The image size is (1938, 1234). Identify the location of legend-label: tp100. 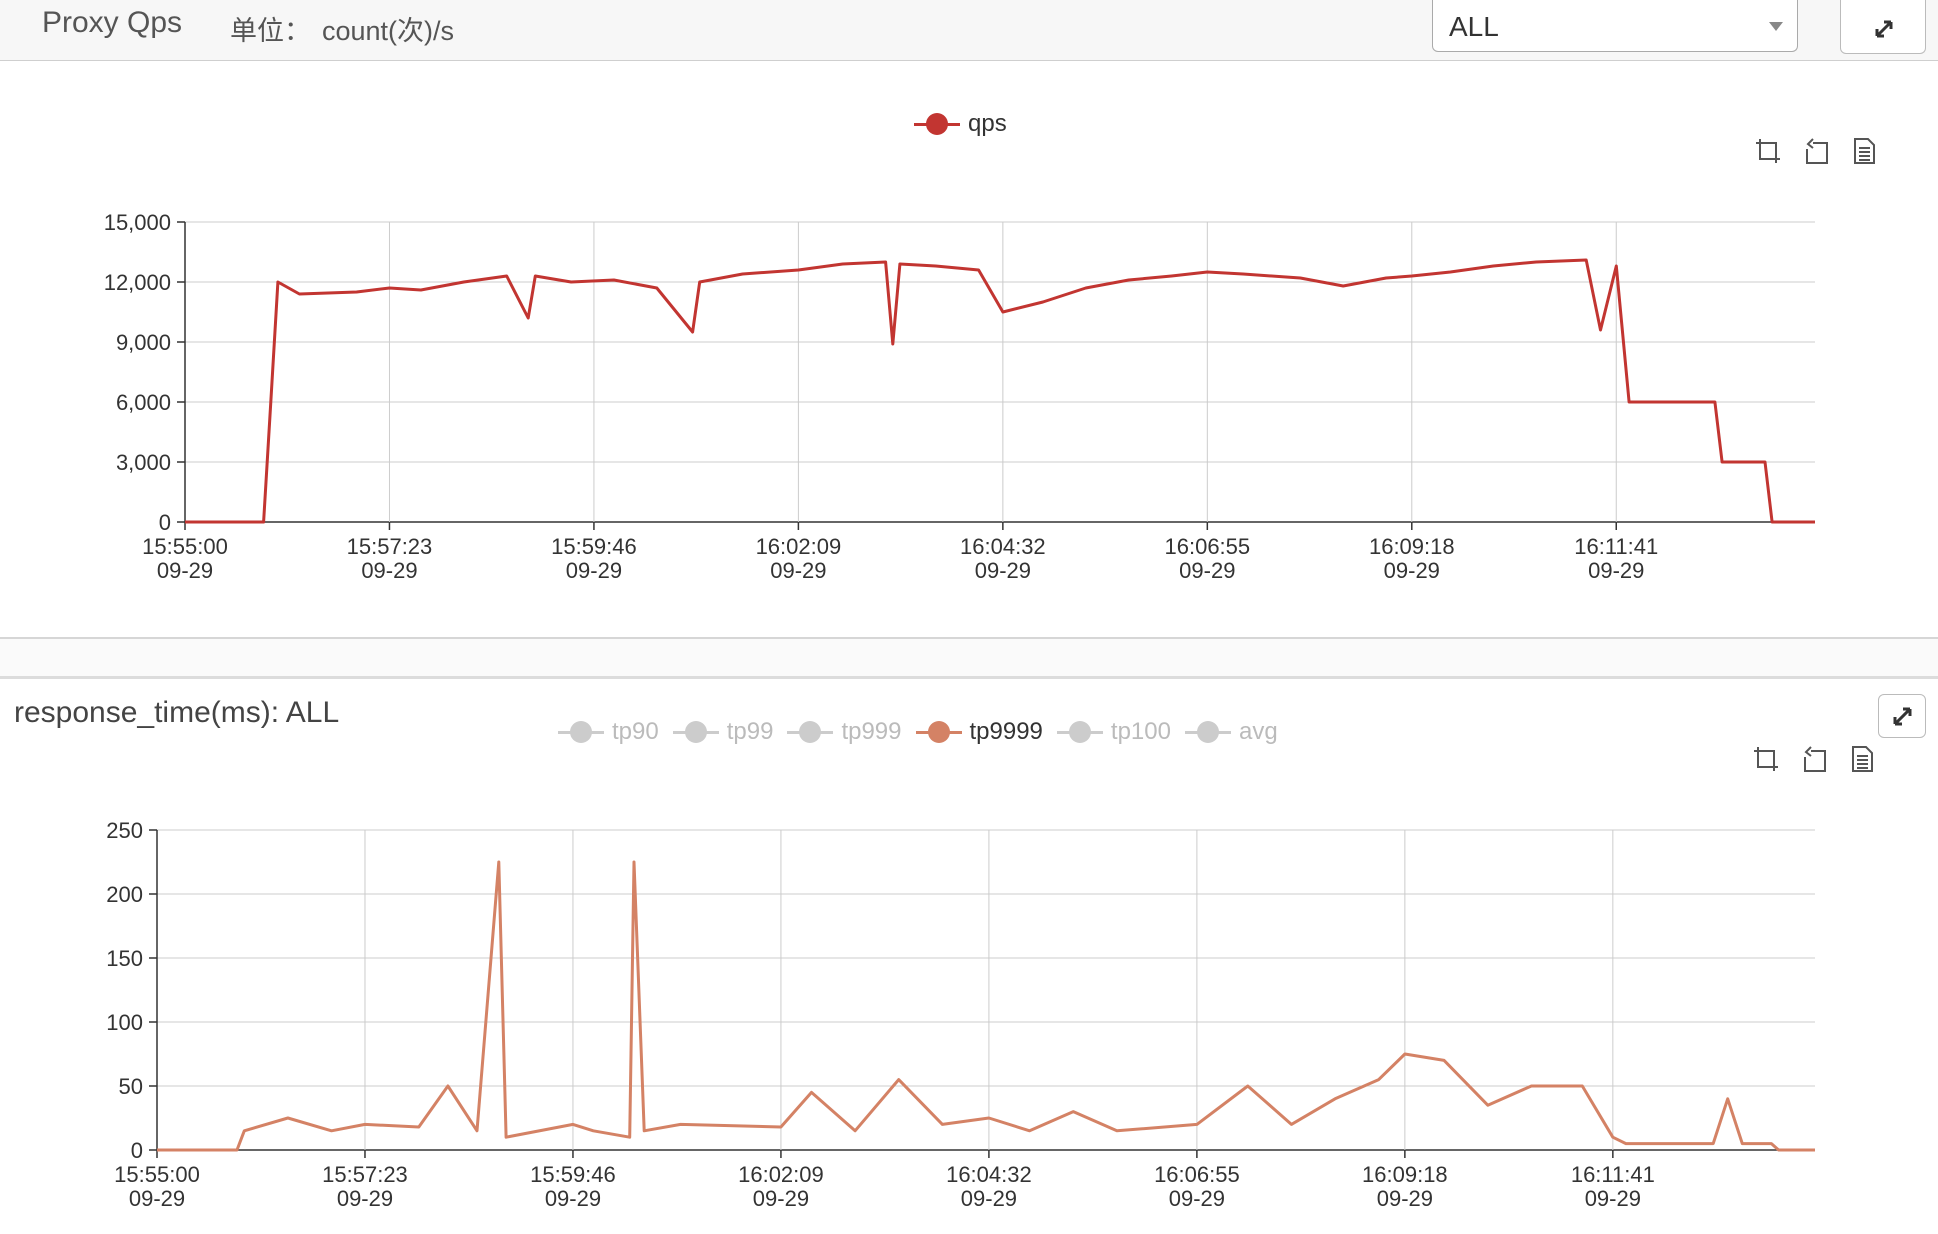
(1140, 731).